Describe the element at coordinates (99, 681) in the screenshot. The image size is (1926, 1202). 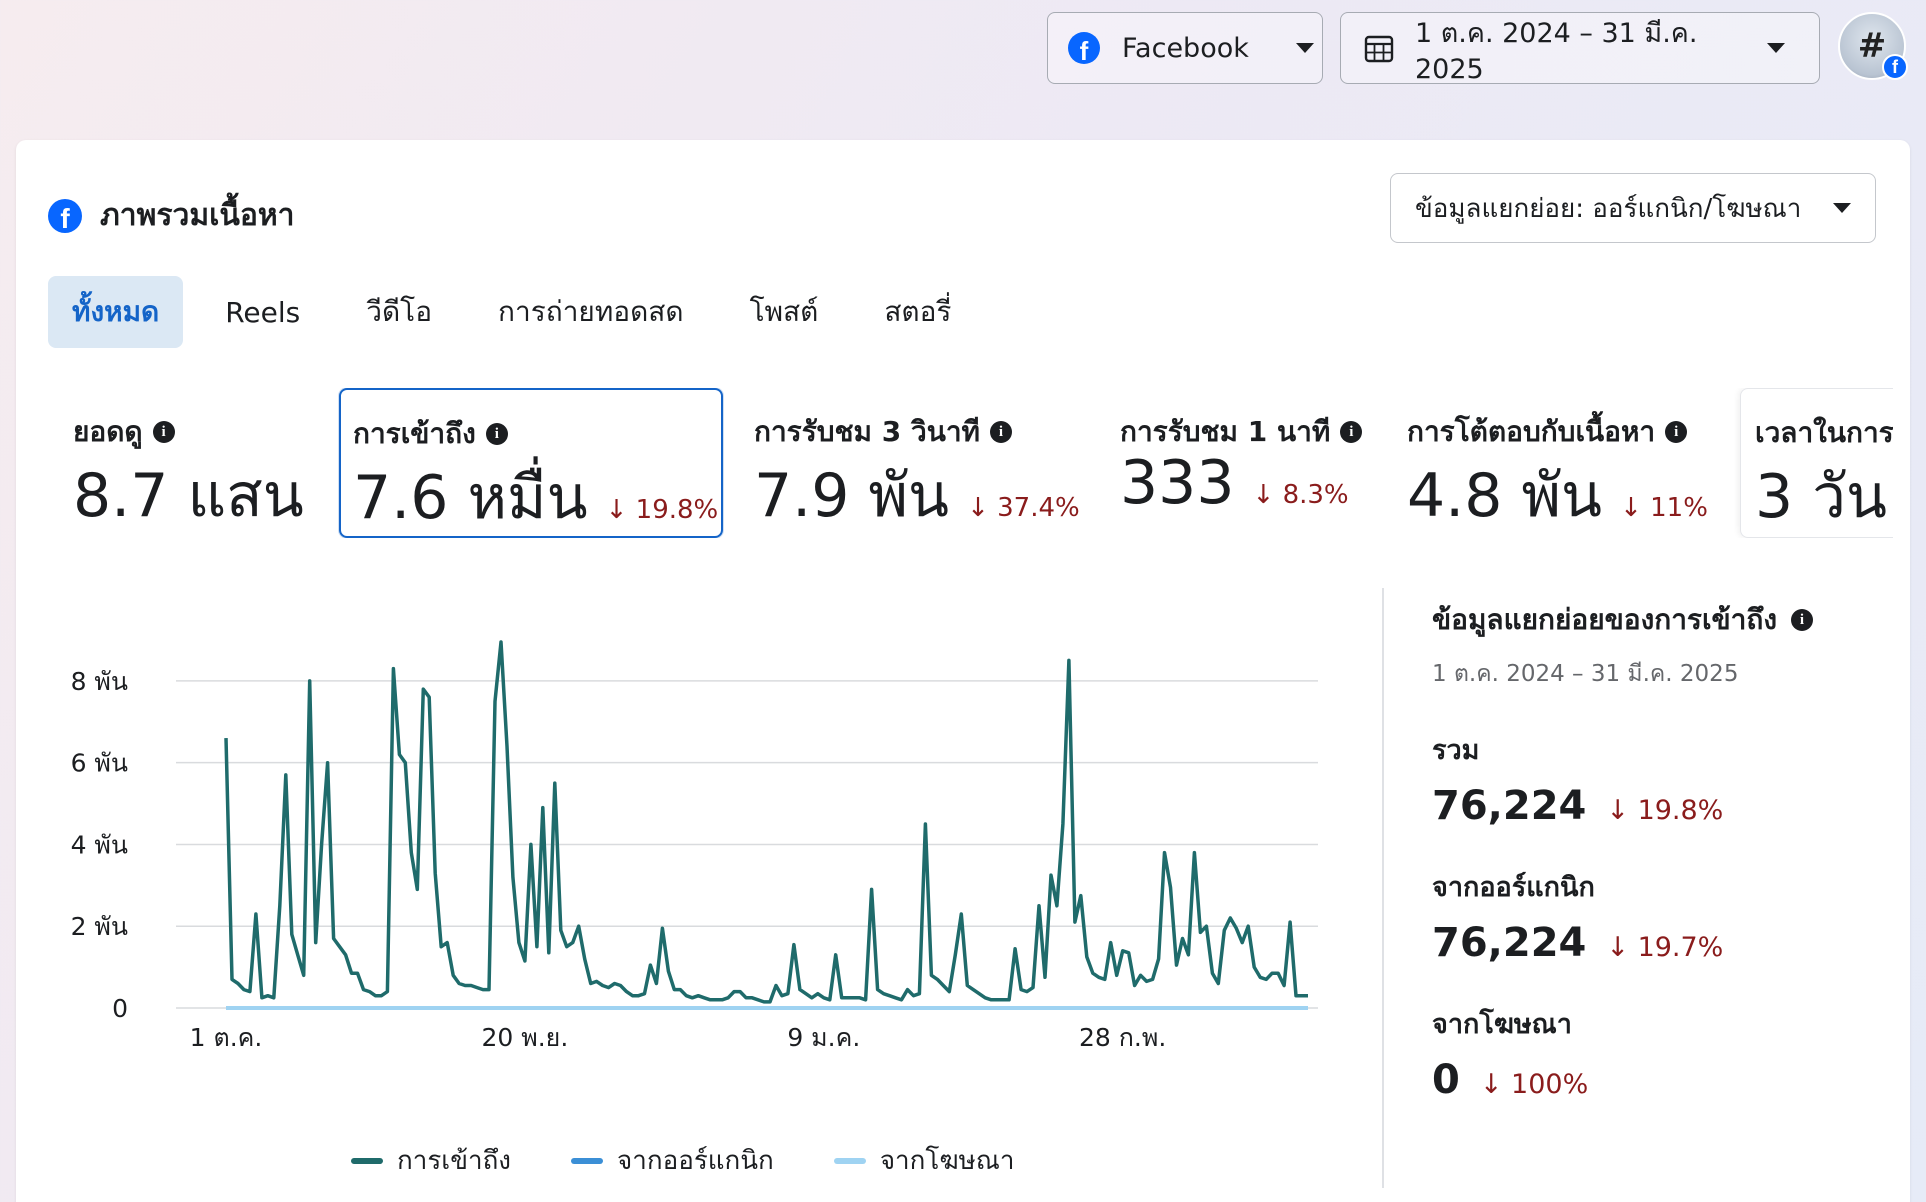
I see `y-tick-label: 8 พัน` at that location.